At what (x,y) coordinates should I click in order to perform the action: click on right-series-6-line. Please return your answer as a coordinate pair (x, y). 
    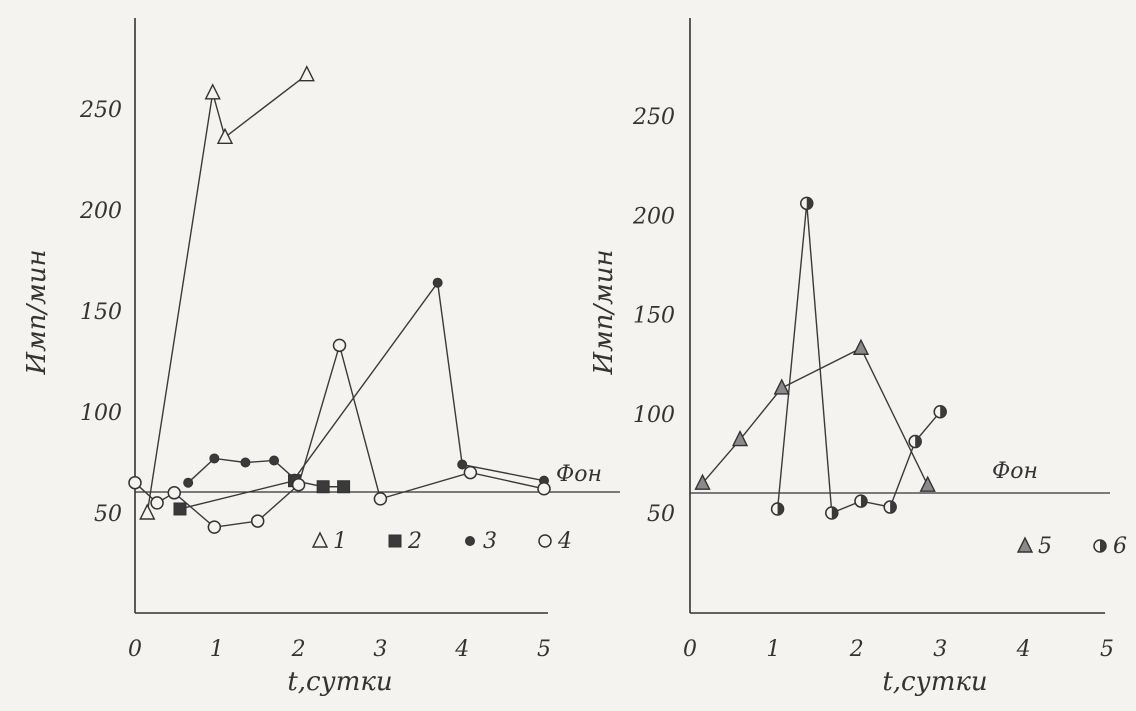
    Looking at the image, I should click on (858, 359).